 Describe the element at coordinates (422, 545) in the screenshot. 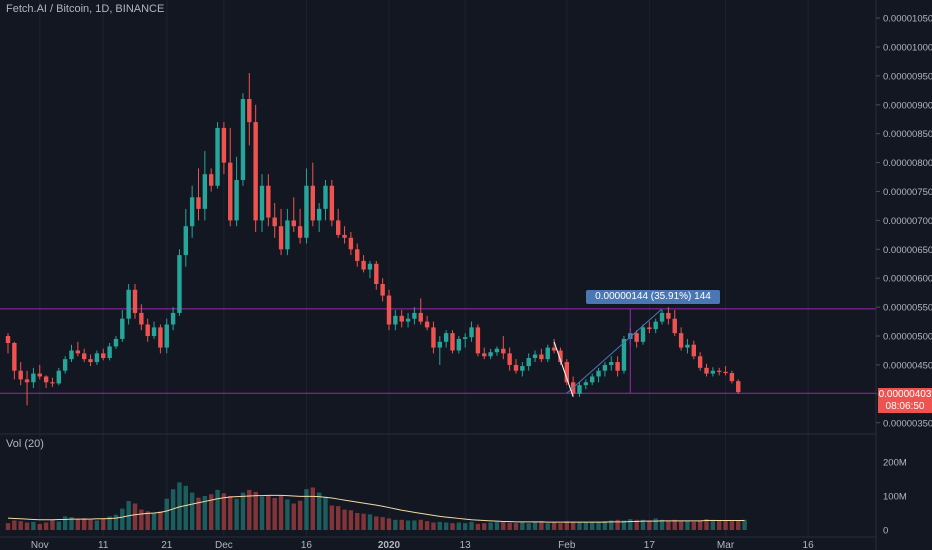

I see `time-axis: Nov 11 21 Dec 16 2020 13 Feb 17 Mar 16` at that location.